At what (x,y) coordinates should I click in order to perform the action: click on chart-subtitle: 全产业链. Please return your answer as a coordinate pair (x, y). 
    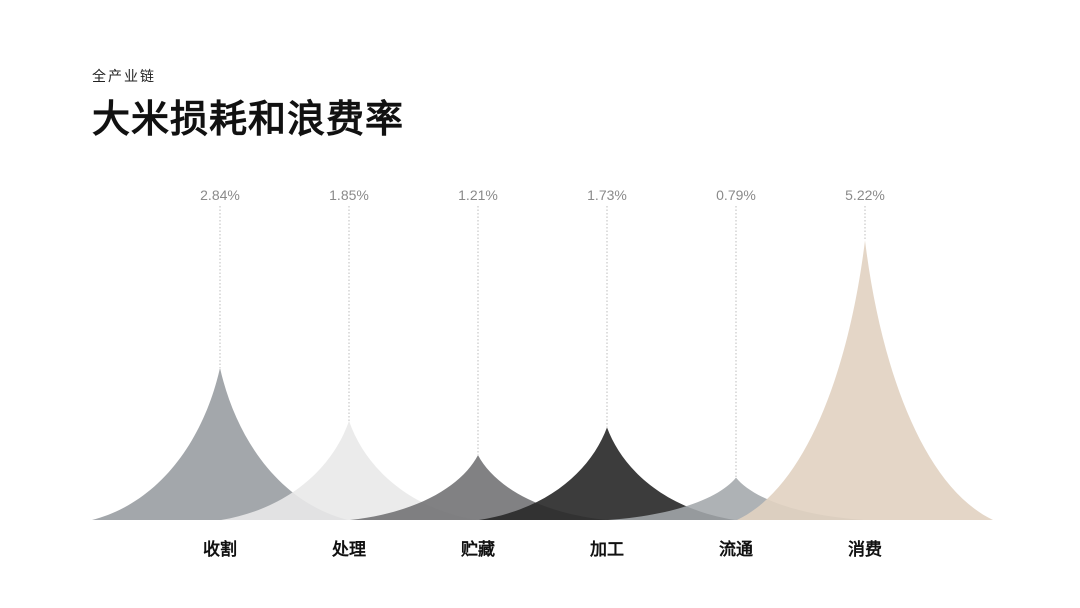
    Looking at the image, I should click on (124, 77).